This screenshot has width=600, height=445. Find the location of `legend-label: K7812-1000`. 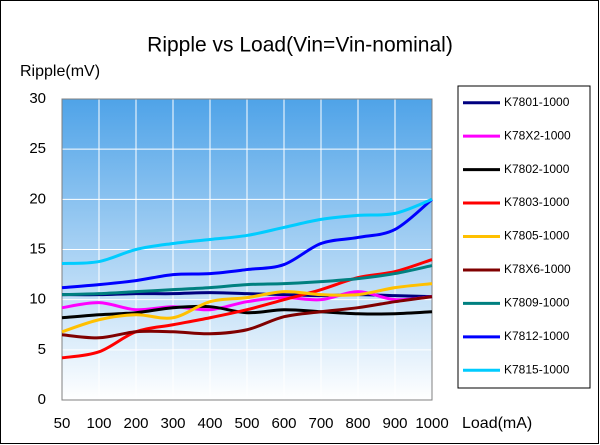

legend-label: K7812-1000 is located at coordinates (537, 336).